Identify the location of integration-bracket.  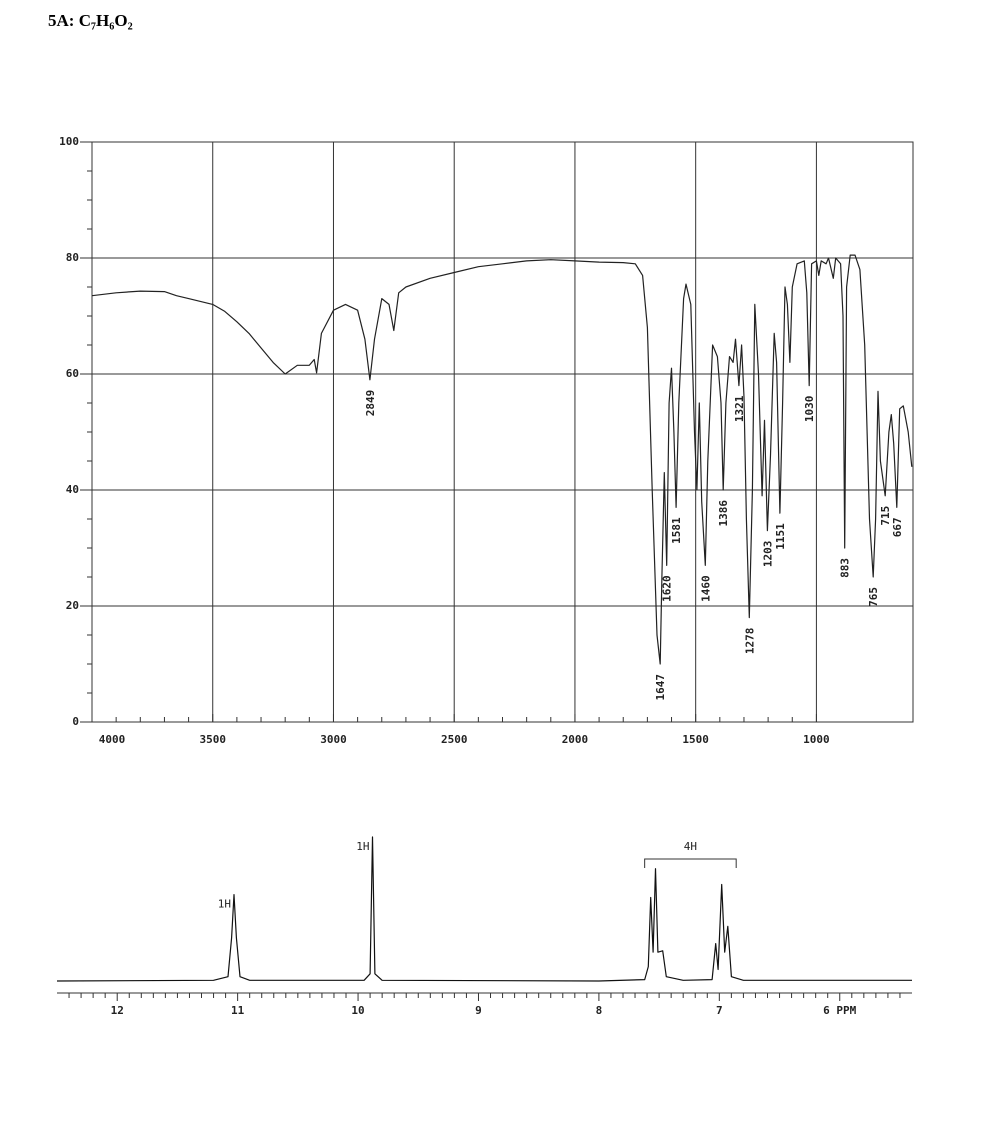
(690, 863).